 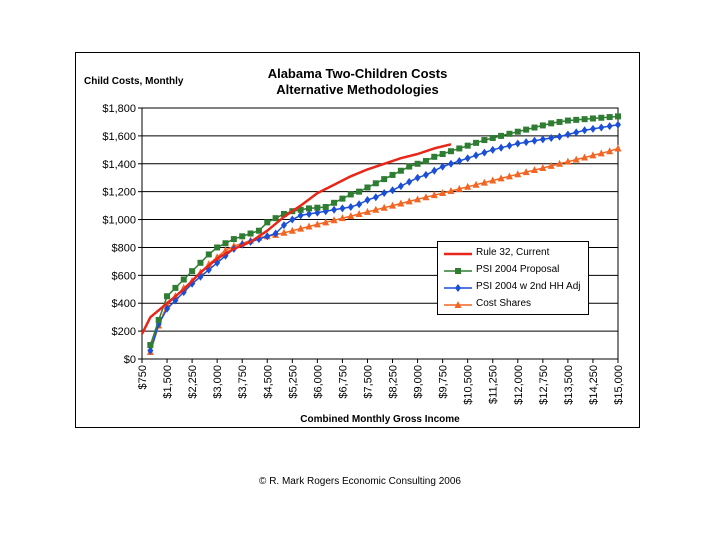 I want to click on x-tick-label: $9,000, so click(x=419, y=382).